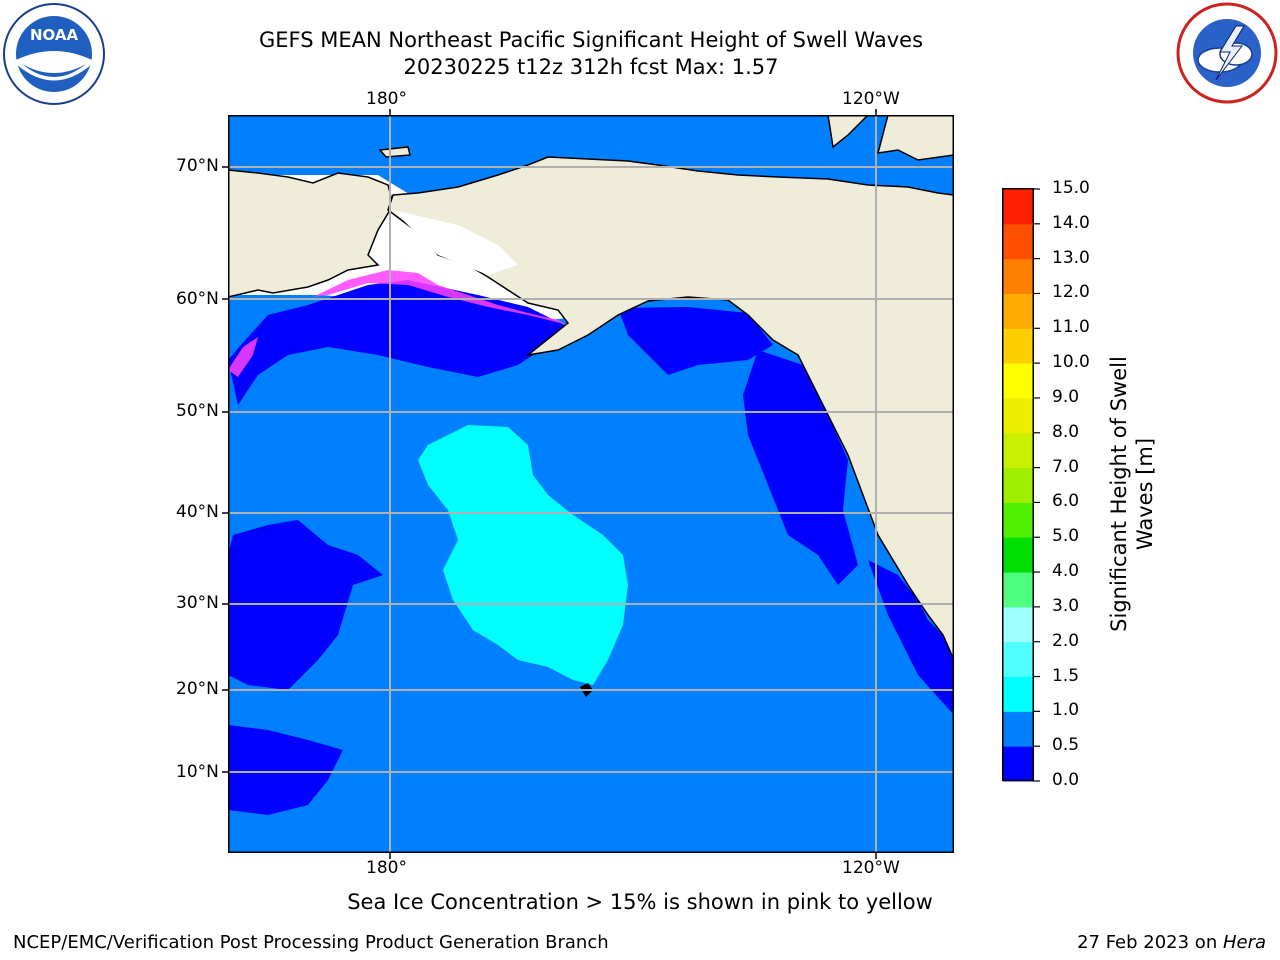 Image resolution: width=1280 pixels, height=960 pixels. Describe the element at coordinates (1066, 605) in the screenshot. I see `colorbar-tick-label: 3.0` at that location.